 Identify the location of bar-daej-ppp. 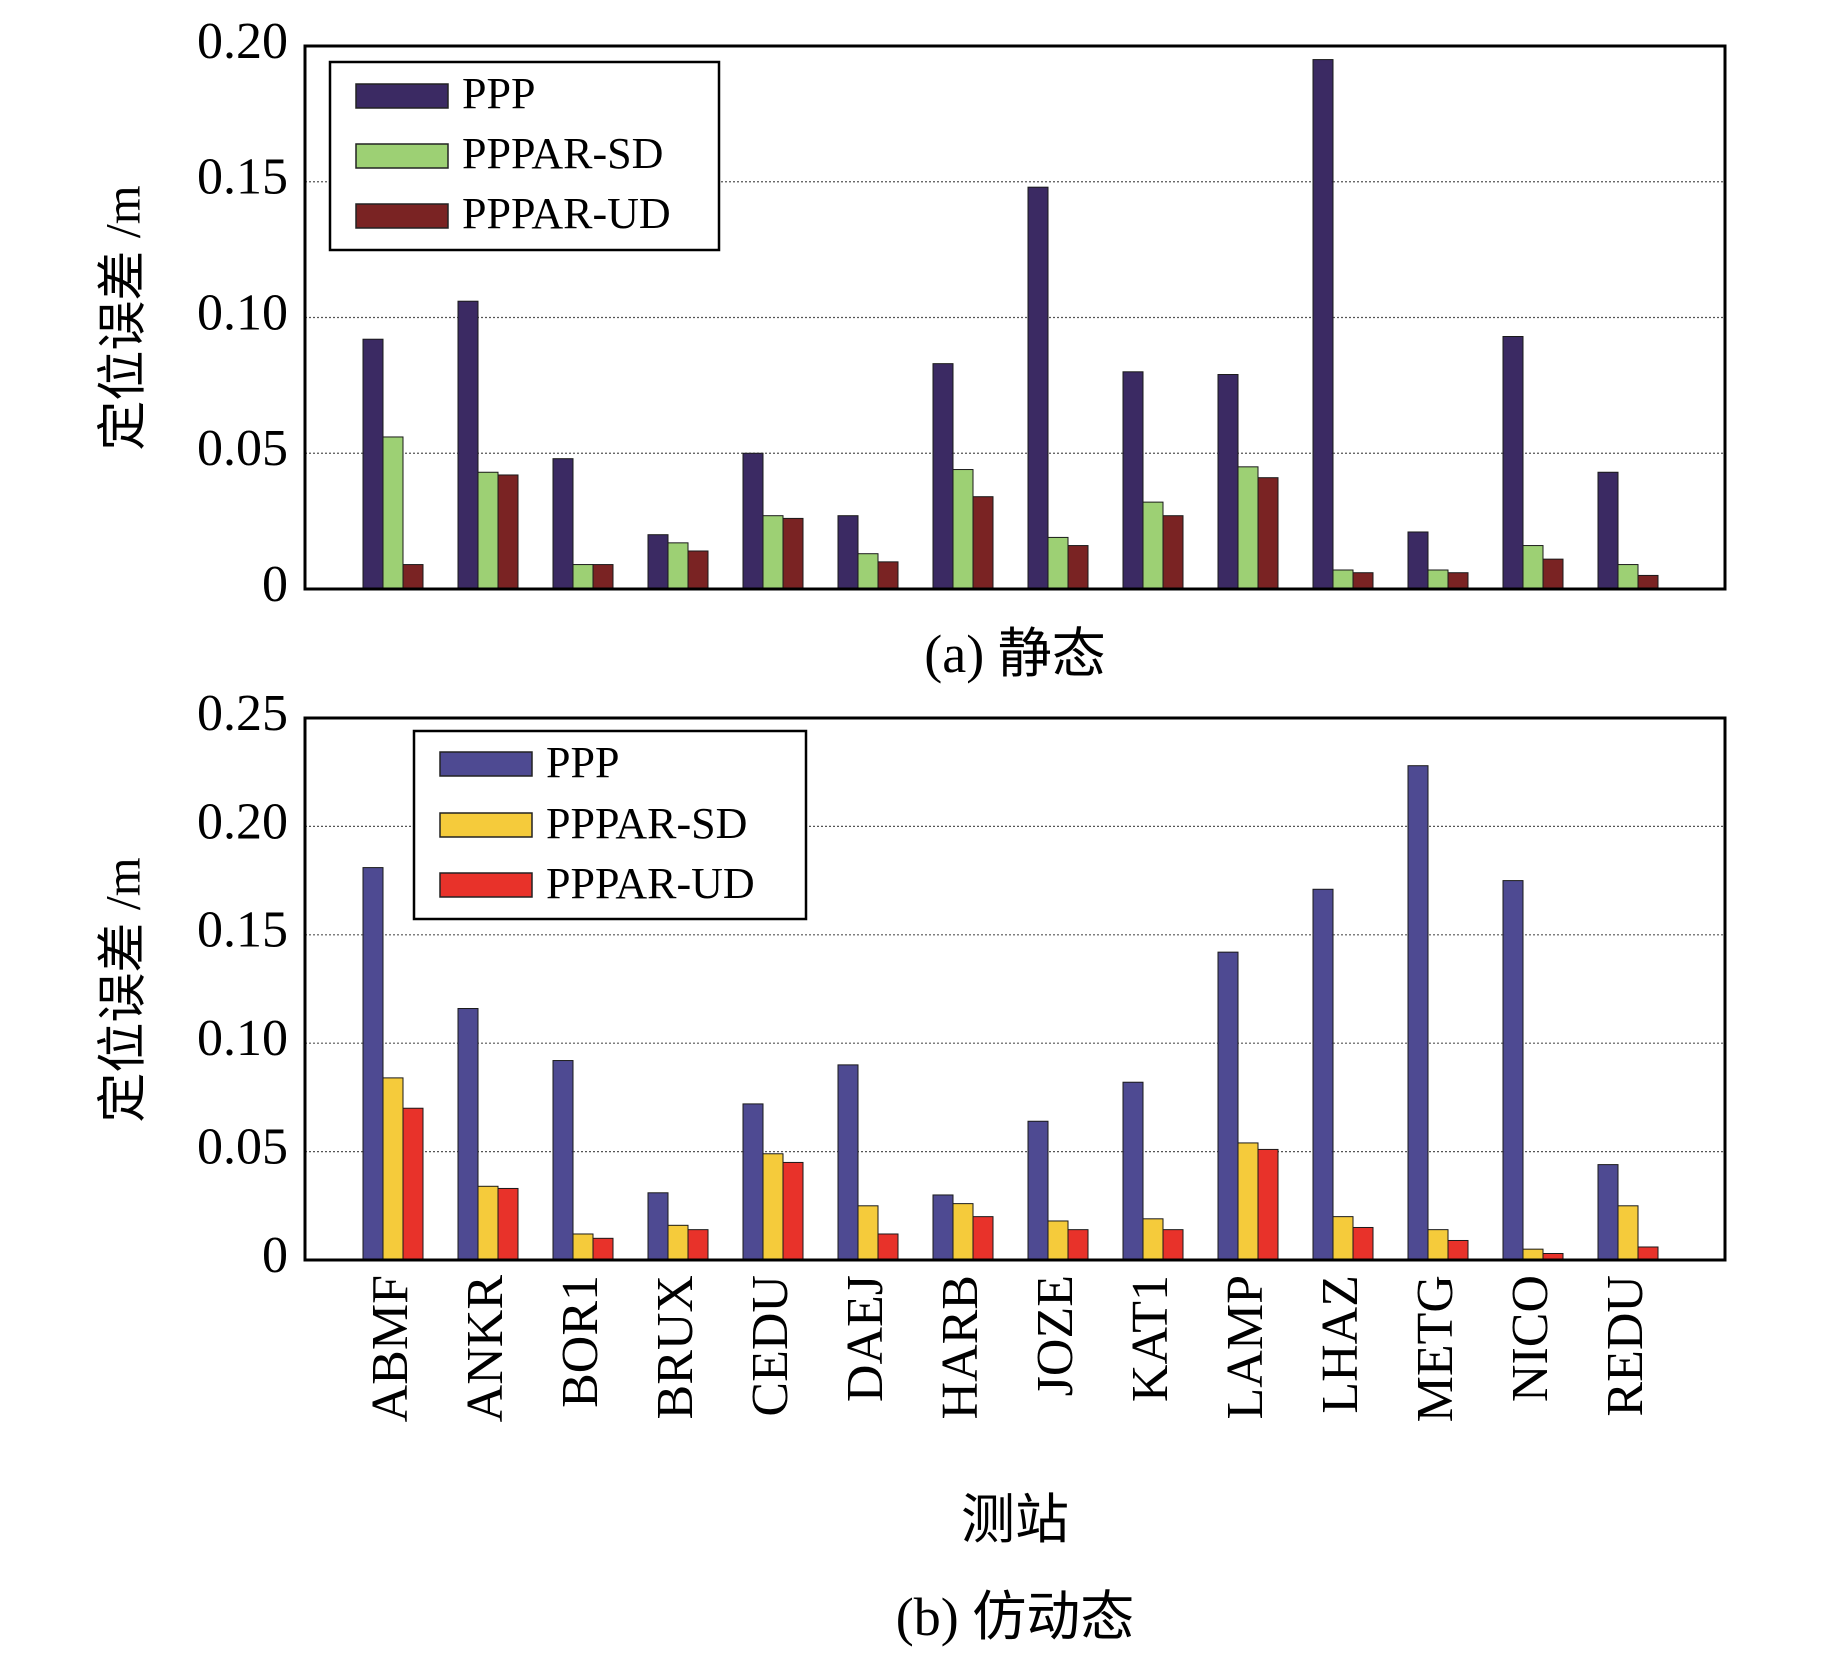
(848, 552).